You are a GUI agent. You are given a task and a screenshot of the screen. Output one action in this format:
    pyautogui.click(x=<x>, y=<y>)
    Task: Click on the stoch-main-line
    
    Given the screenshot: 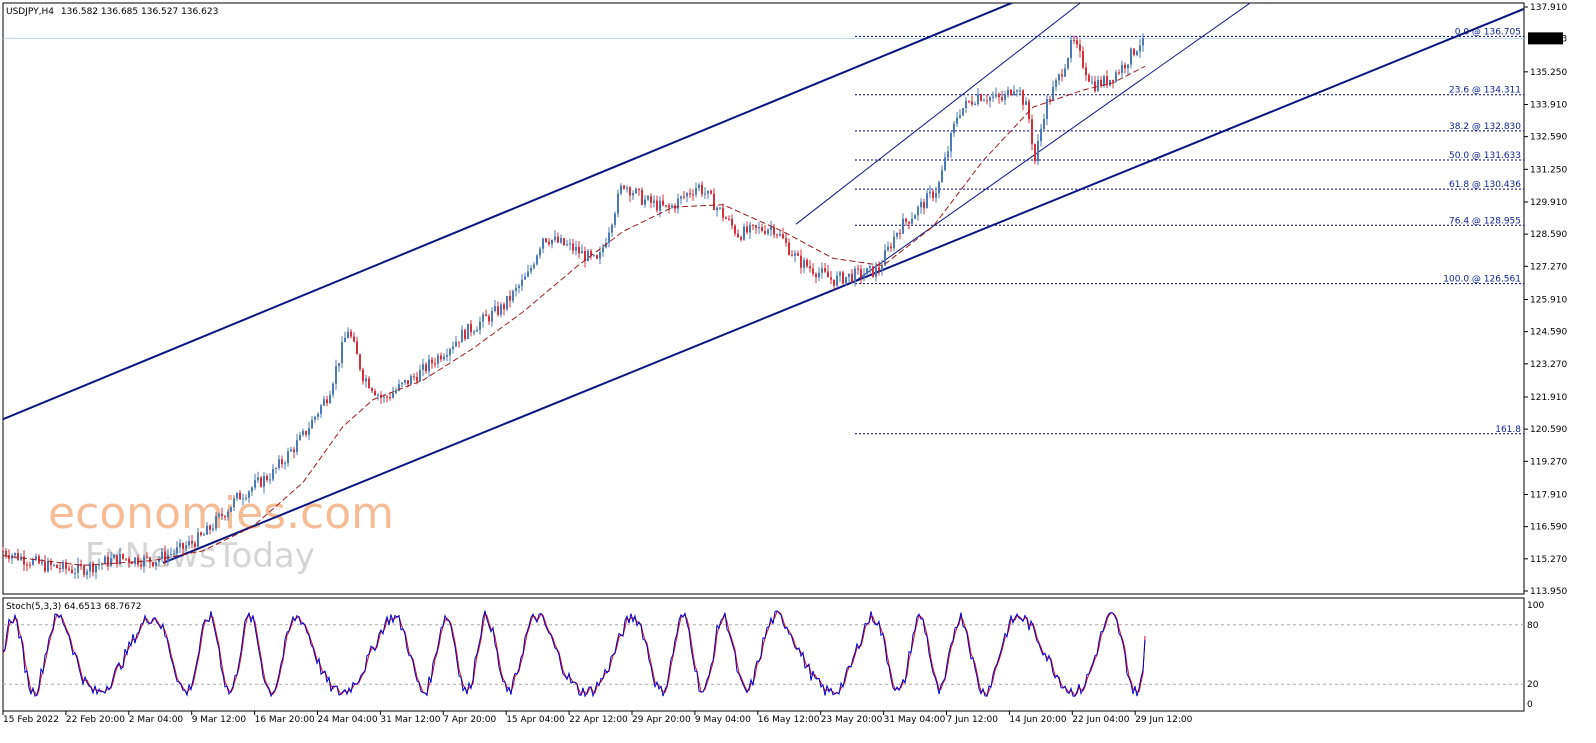 What is the action you would take?
    pyautogui.click(x=574, y=653)
    